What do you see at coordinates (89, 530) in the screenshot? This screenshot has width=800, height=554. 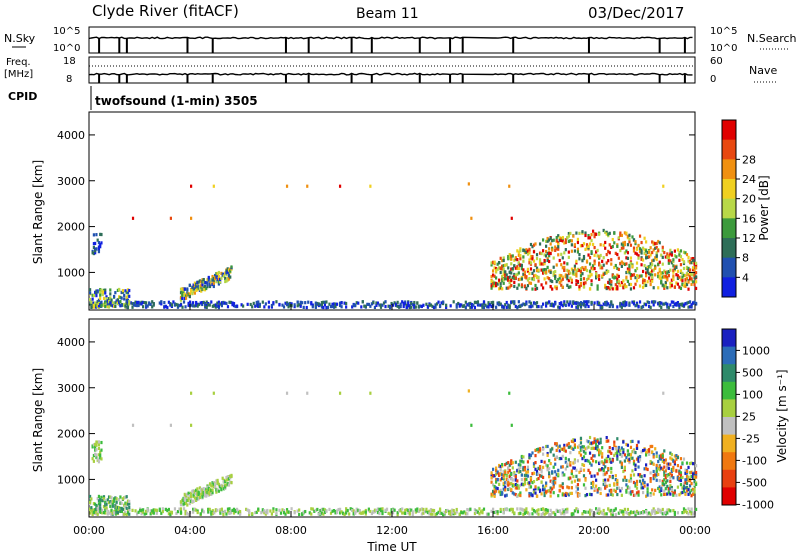 I see `x-tick-label: 00:00` at bounding box center [89, 530].